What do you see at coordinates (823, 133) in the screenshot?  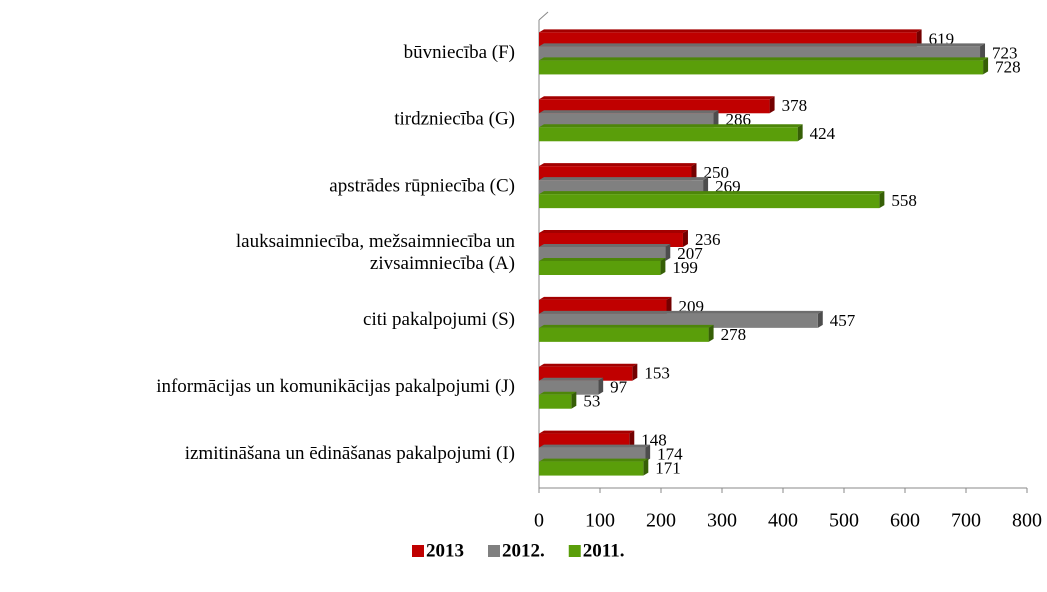 I see `value-label: 424` at bounding box center [823, 133].